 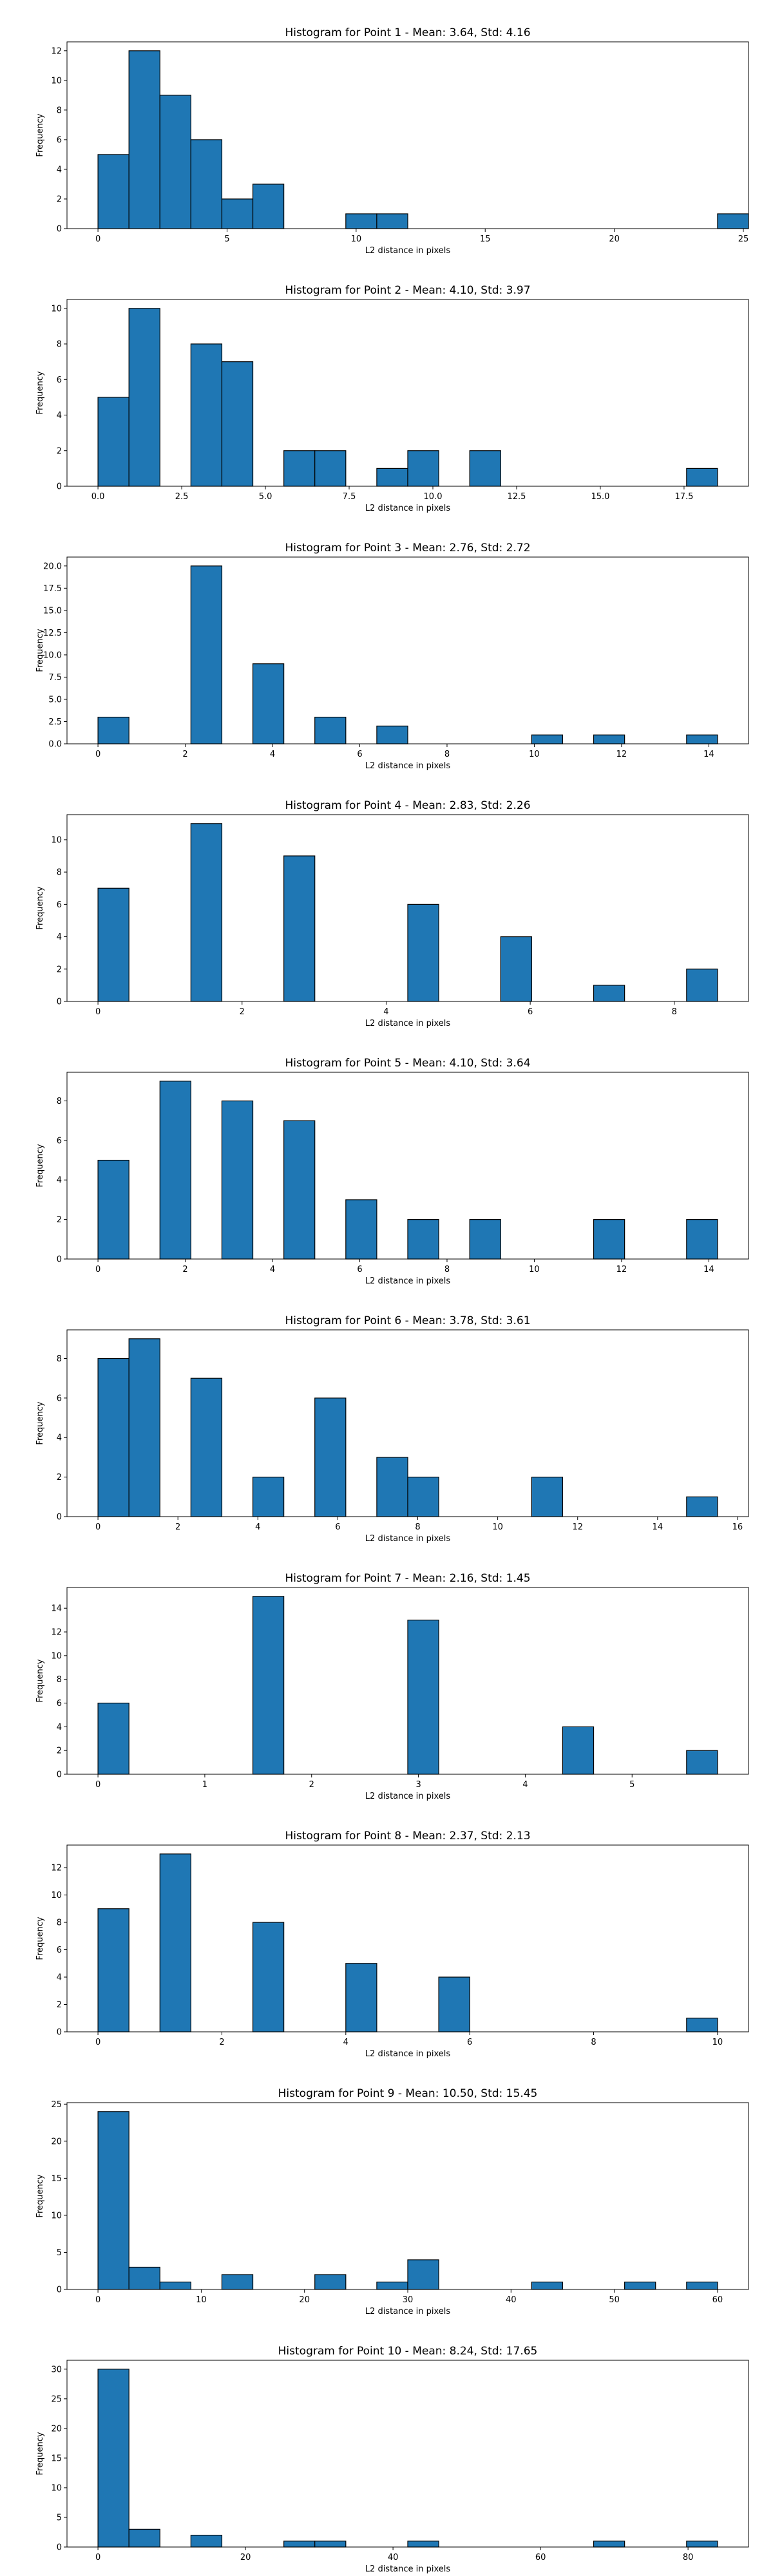 What do you see at coordinates (718, 2300) in the screenshot?
I see `x-tick-label: 60` at bounding box center [718, 2300].